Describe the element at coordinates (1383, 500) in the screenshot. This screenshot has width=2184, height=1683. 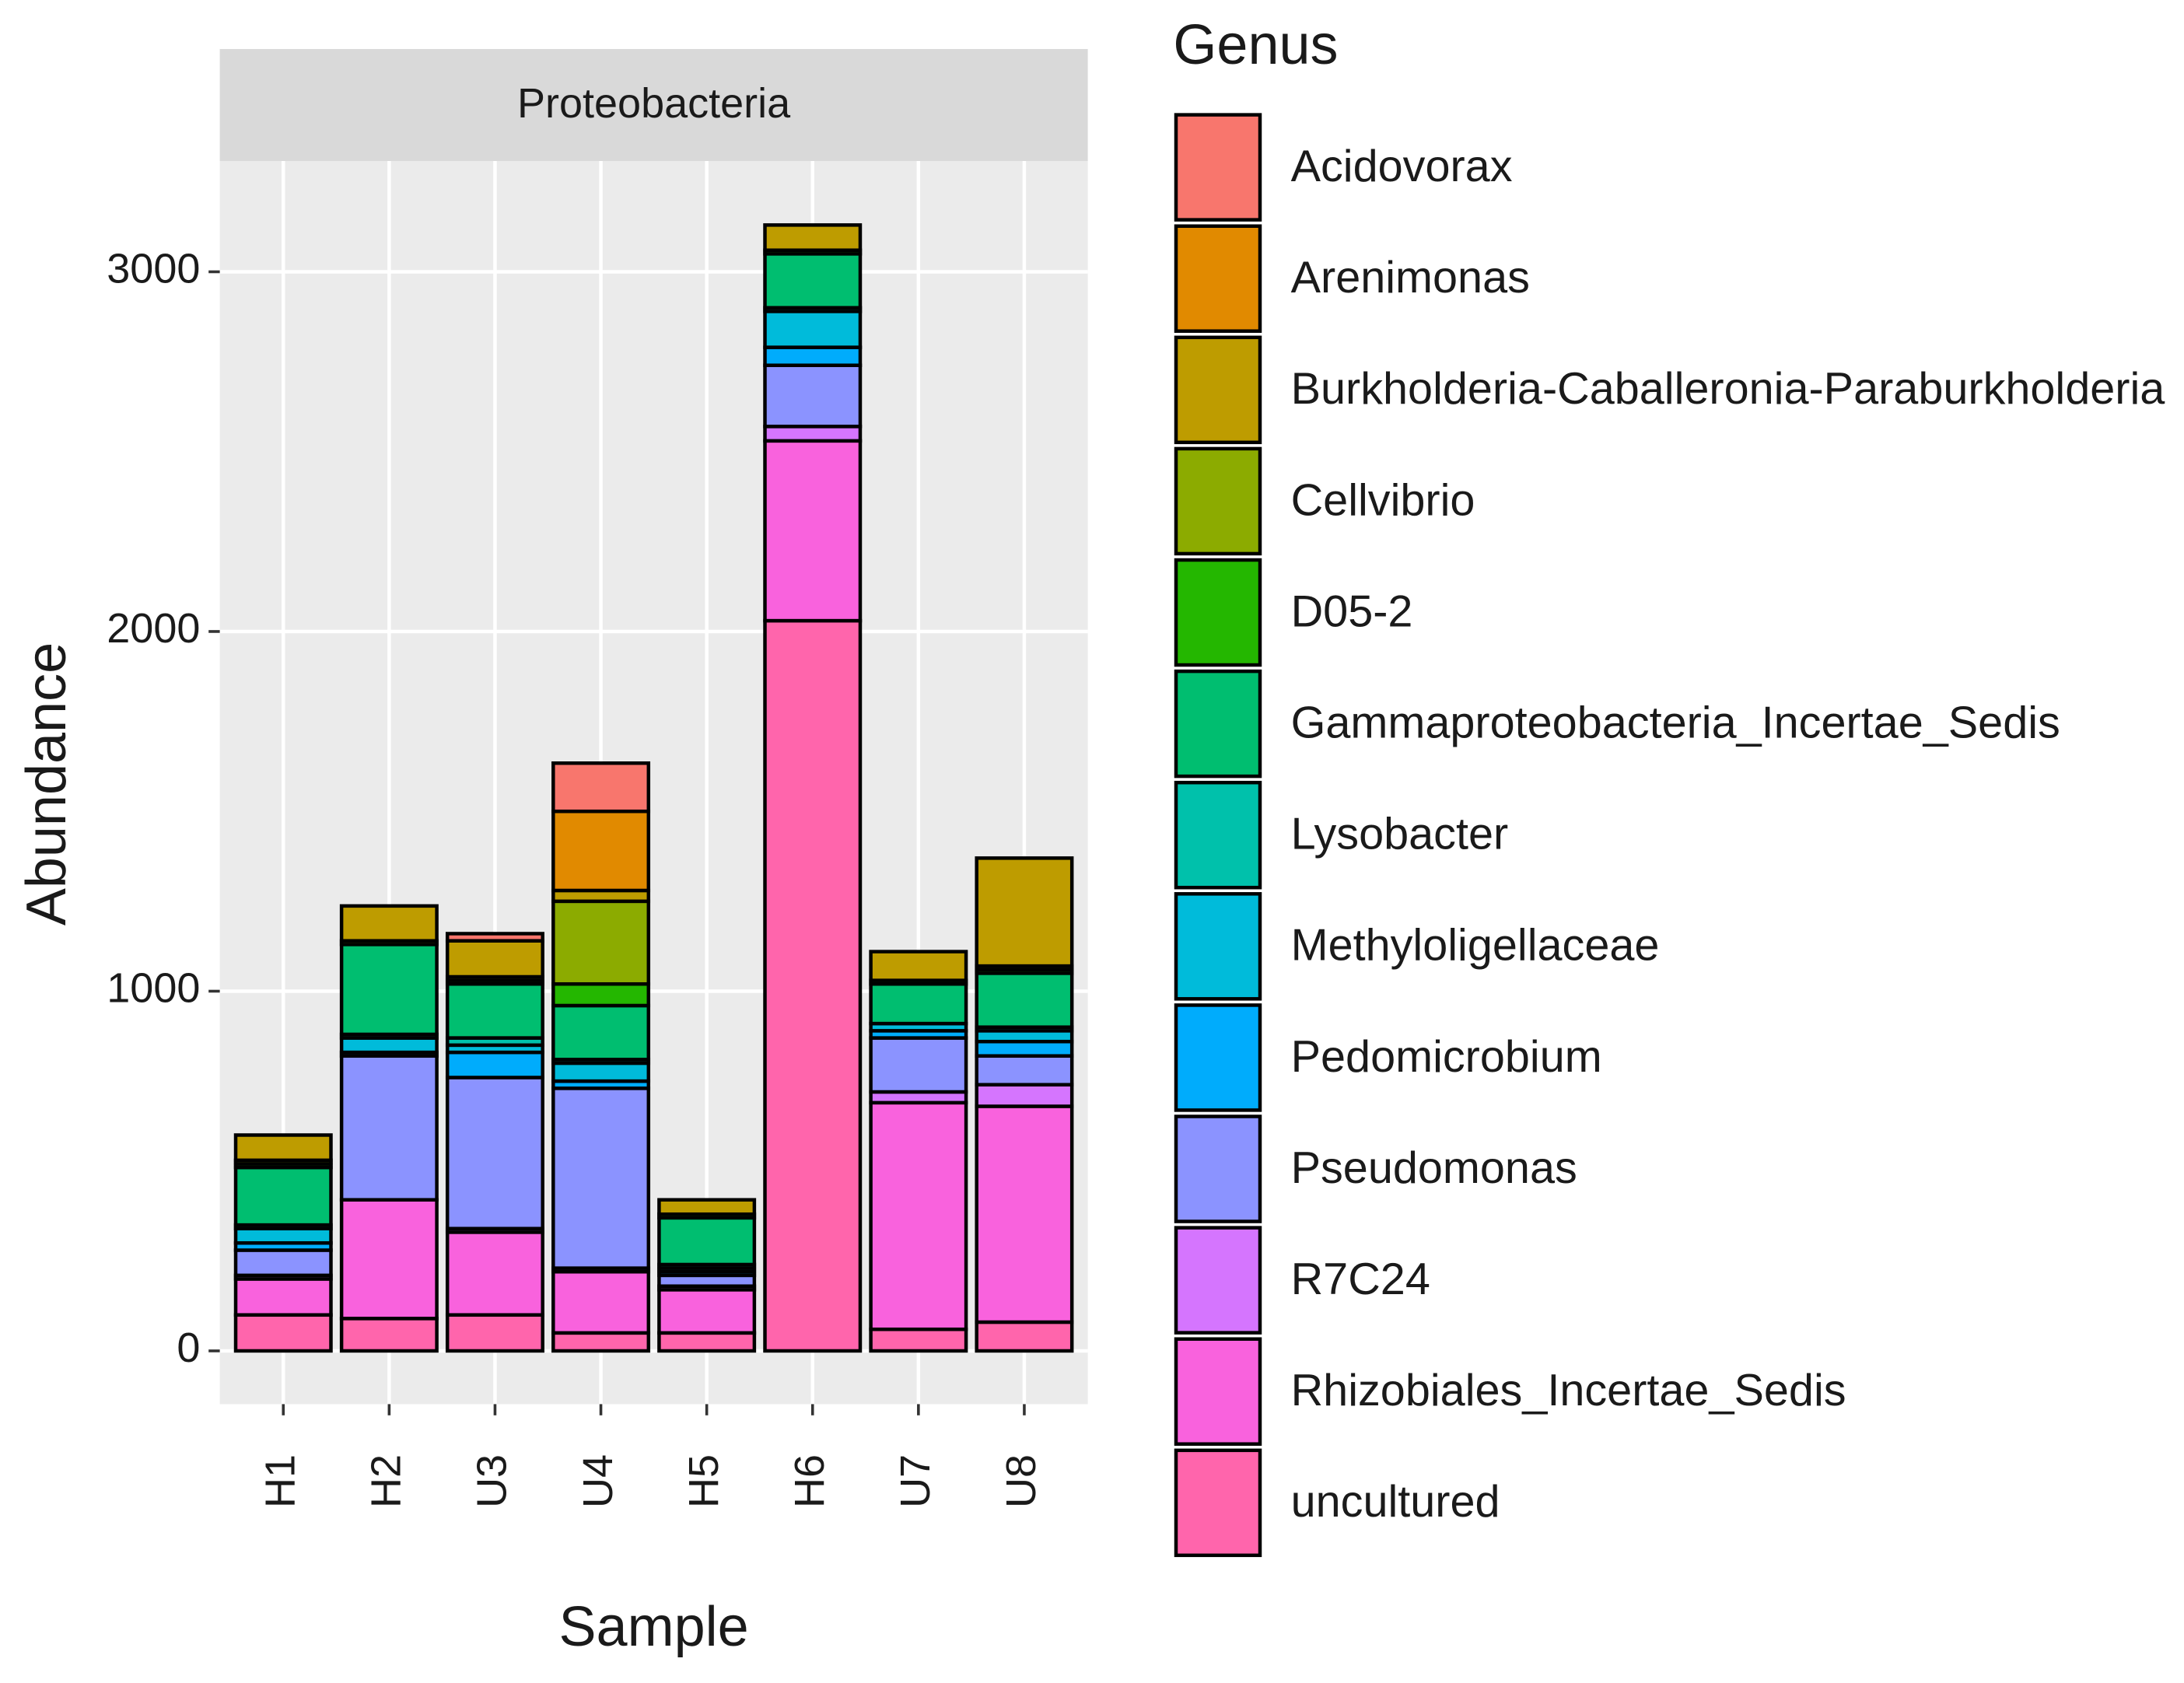
I see `legend-label: Cellvibrio` at that location.